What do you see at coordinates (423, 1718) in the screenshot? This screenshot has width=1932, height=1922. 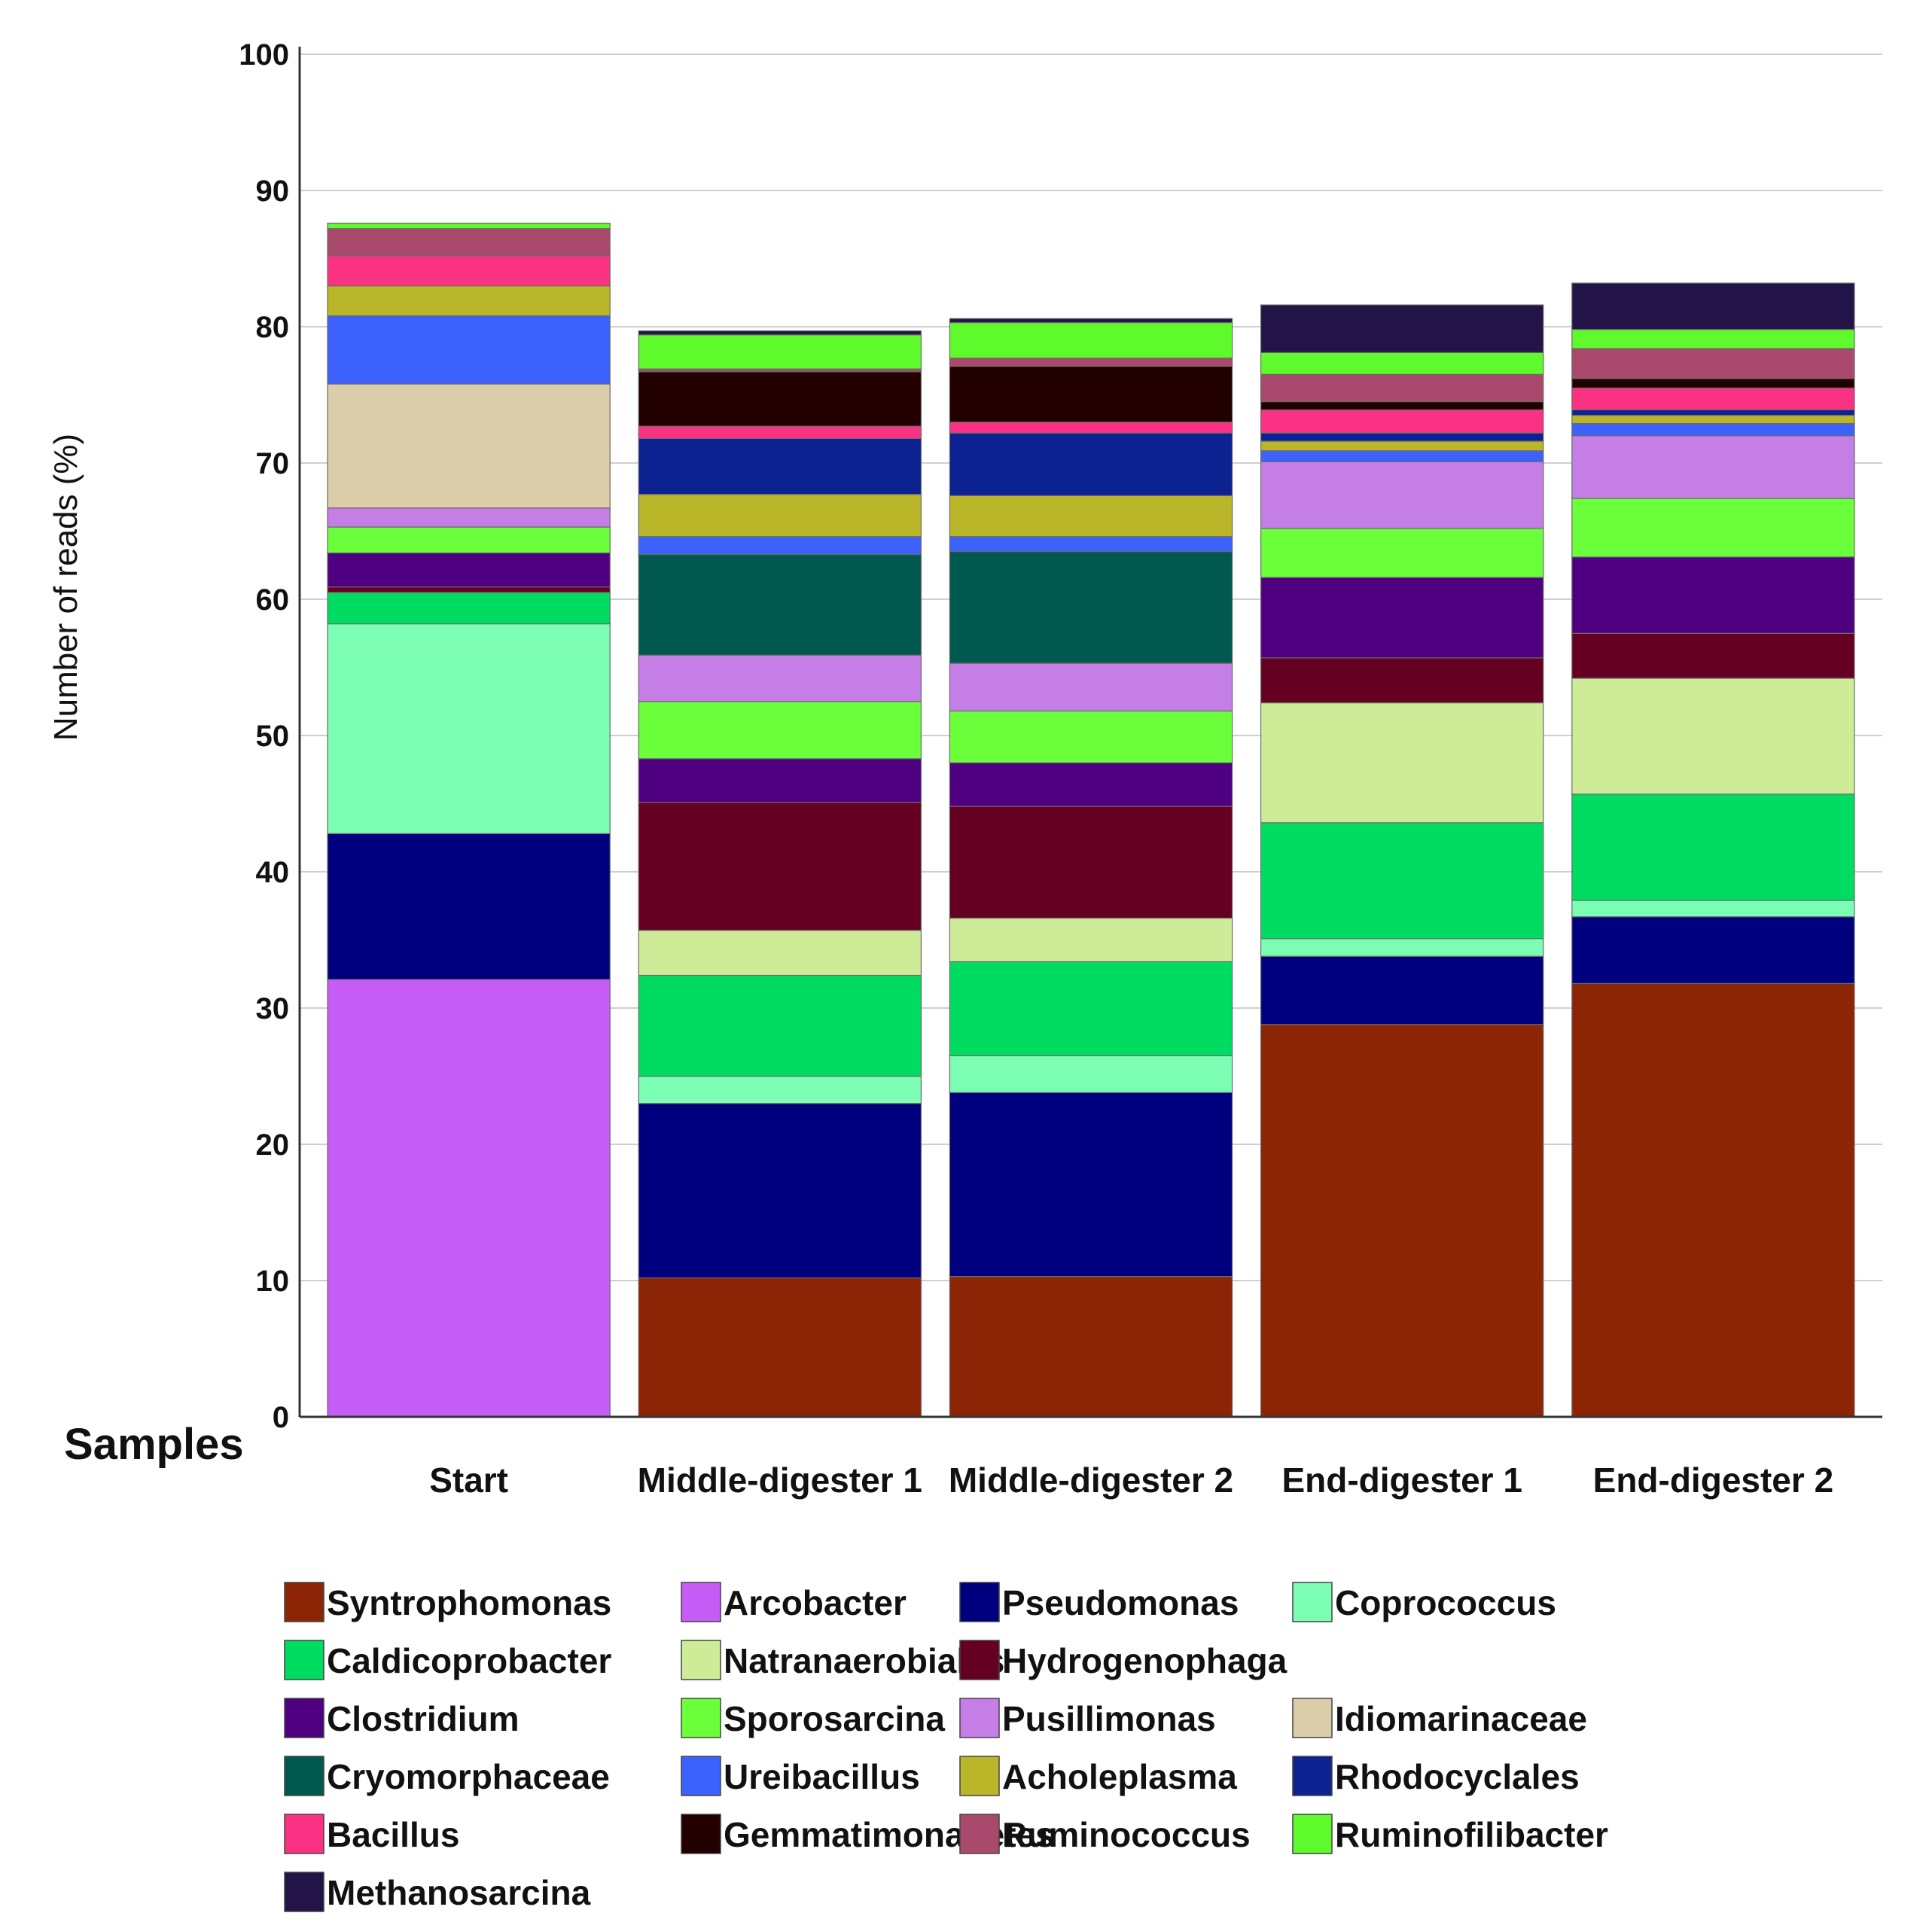 I see `legend-label: Clostridium` at bounding box center [423, 1718].